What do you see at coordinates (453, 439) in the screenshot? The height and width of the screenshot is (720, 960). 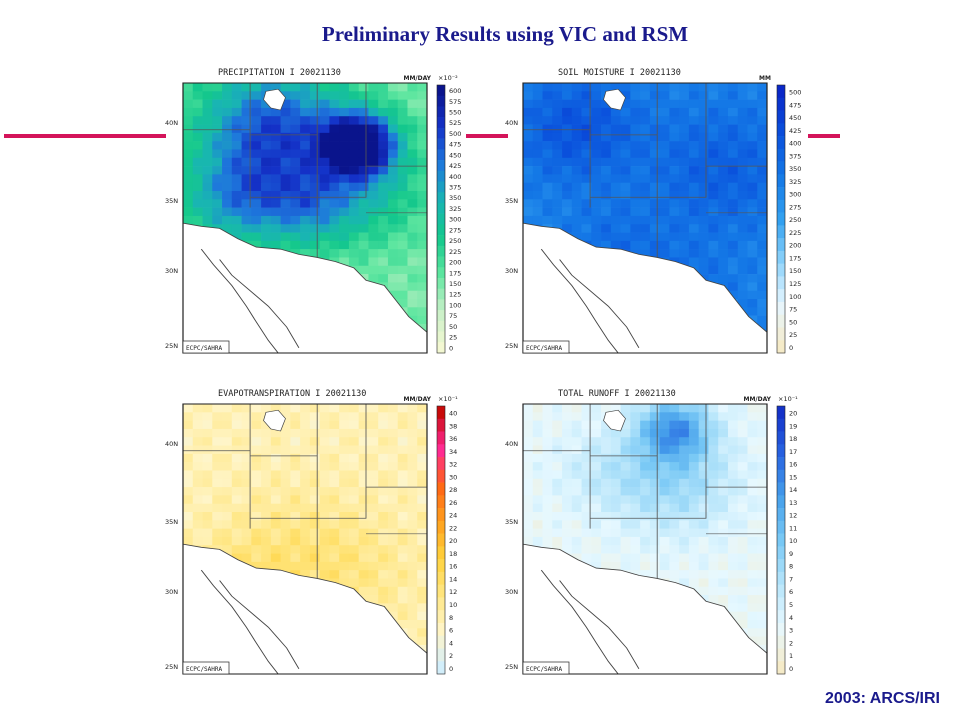 I see `scale-label: 36` at bounding box center [453, 439].